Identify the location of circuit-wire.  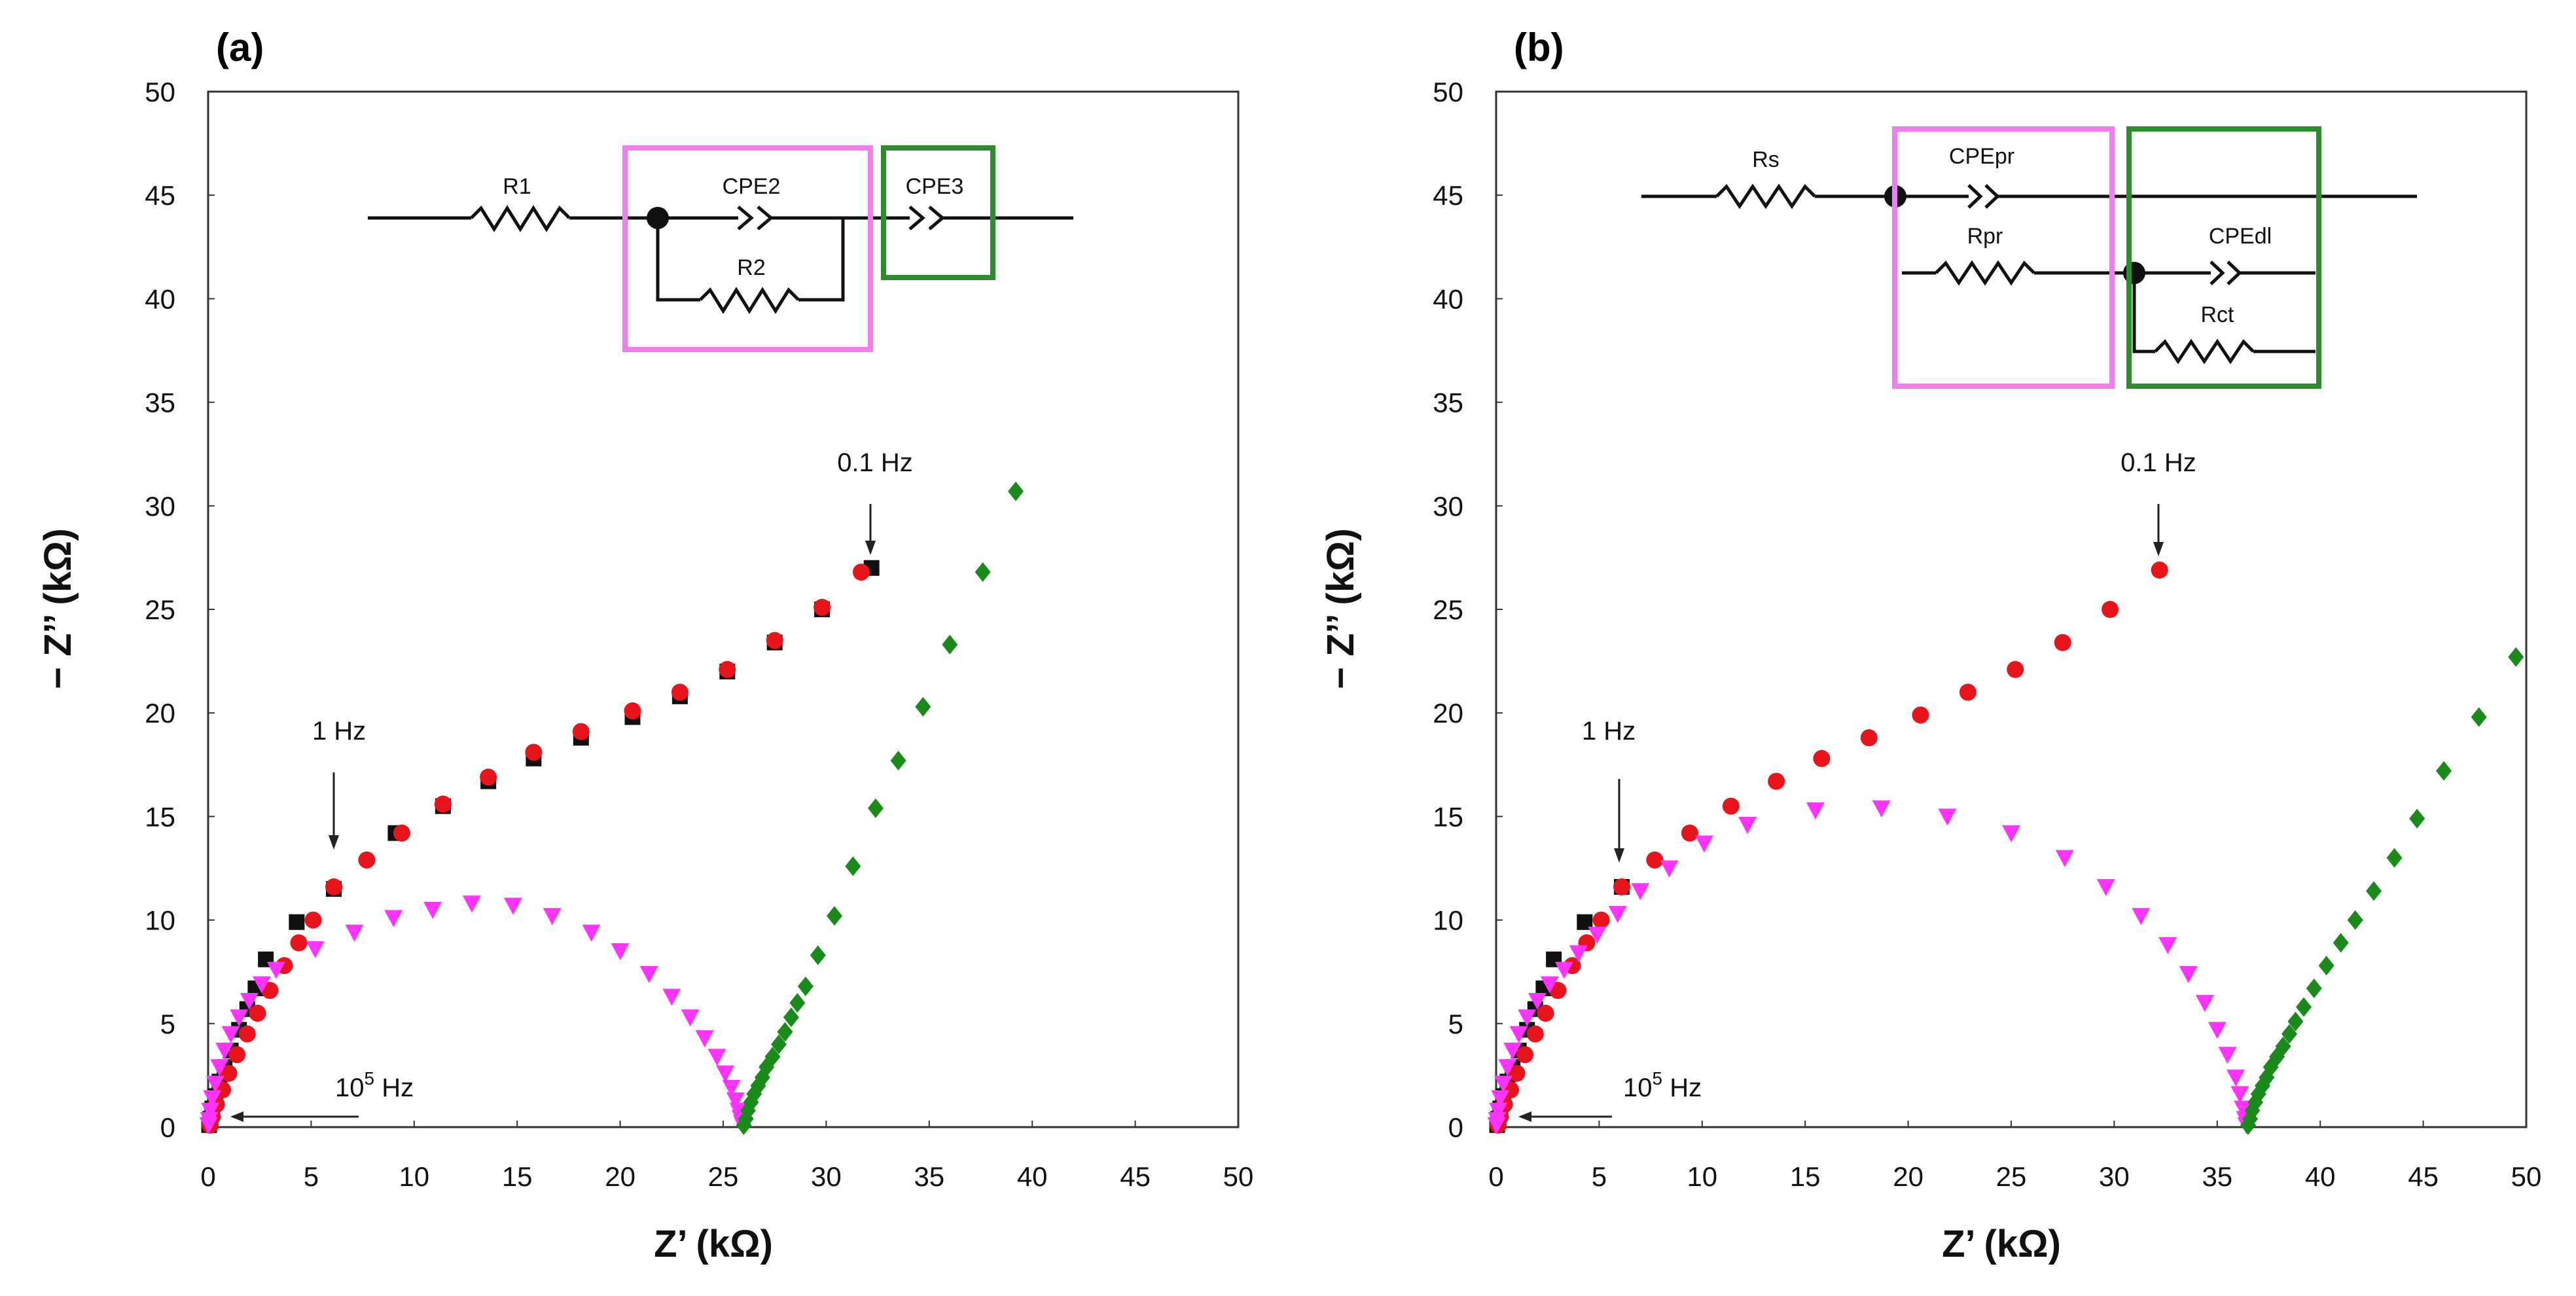
(2143, 313).